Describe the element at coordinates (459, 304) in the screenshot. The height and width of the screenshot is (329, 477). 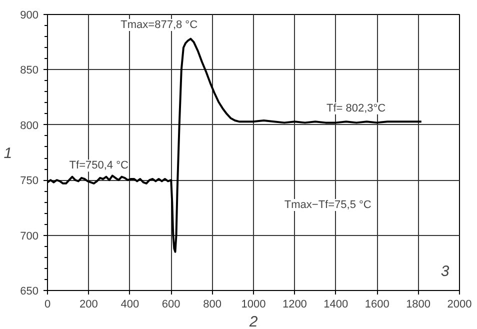
I see `x-tick-label: 2000` at that location.